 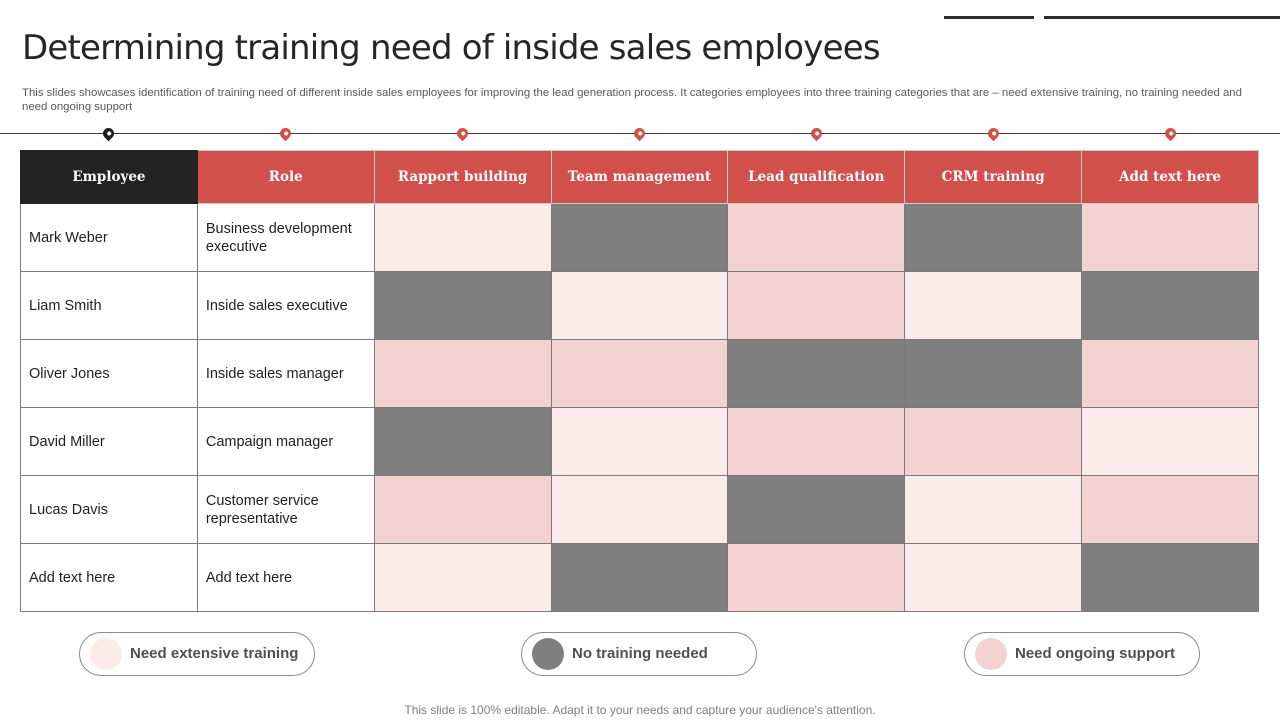 What do you see at coordinates (285, 577) in the screenshot?
I see `role-cell: Add text here` at bounding box center [285, 577].